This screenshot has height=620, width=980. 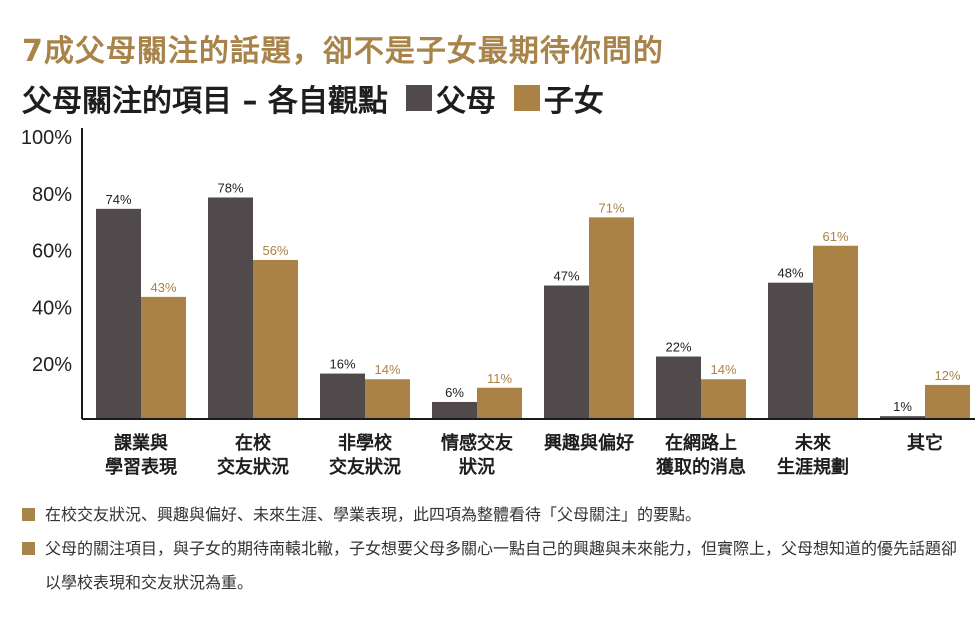 What do you see at coordinates (205, 101) in the screenshot?
I see `chart-subtitle: 父母關注的項目 – 各自觀點` at bounding box center [205, 101].